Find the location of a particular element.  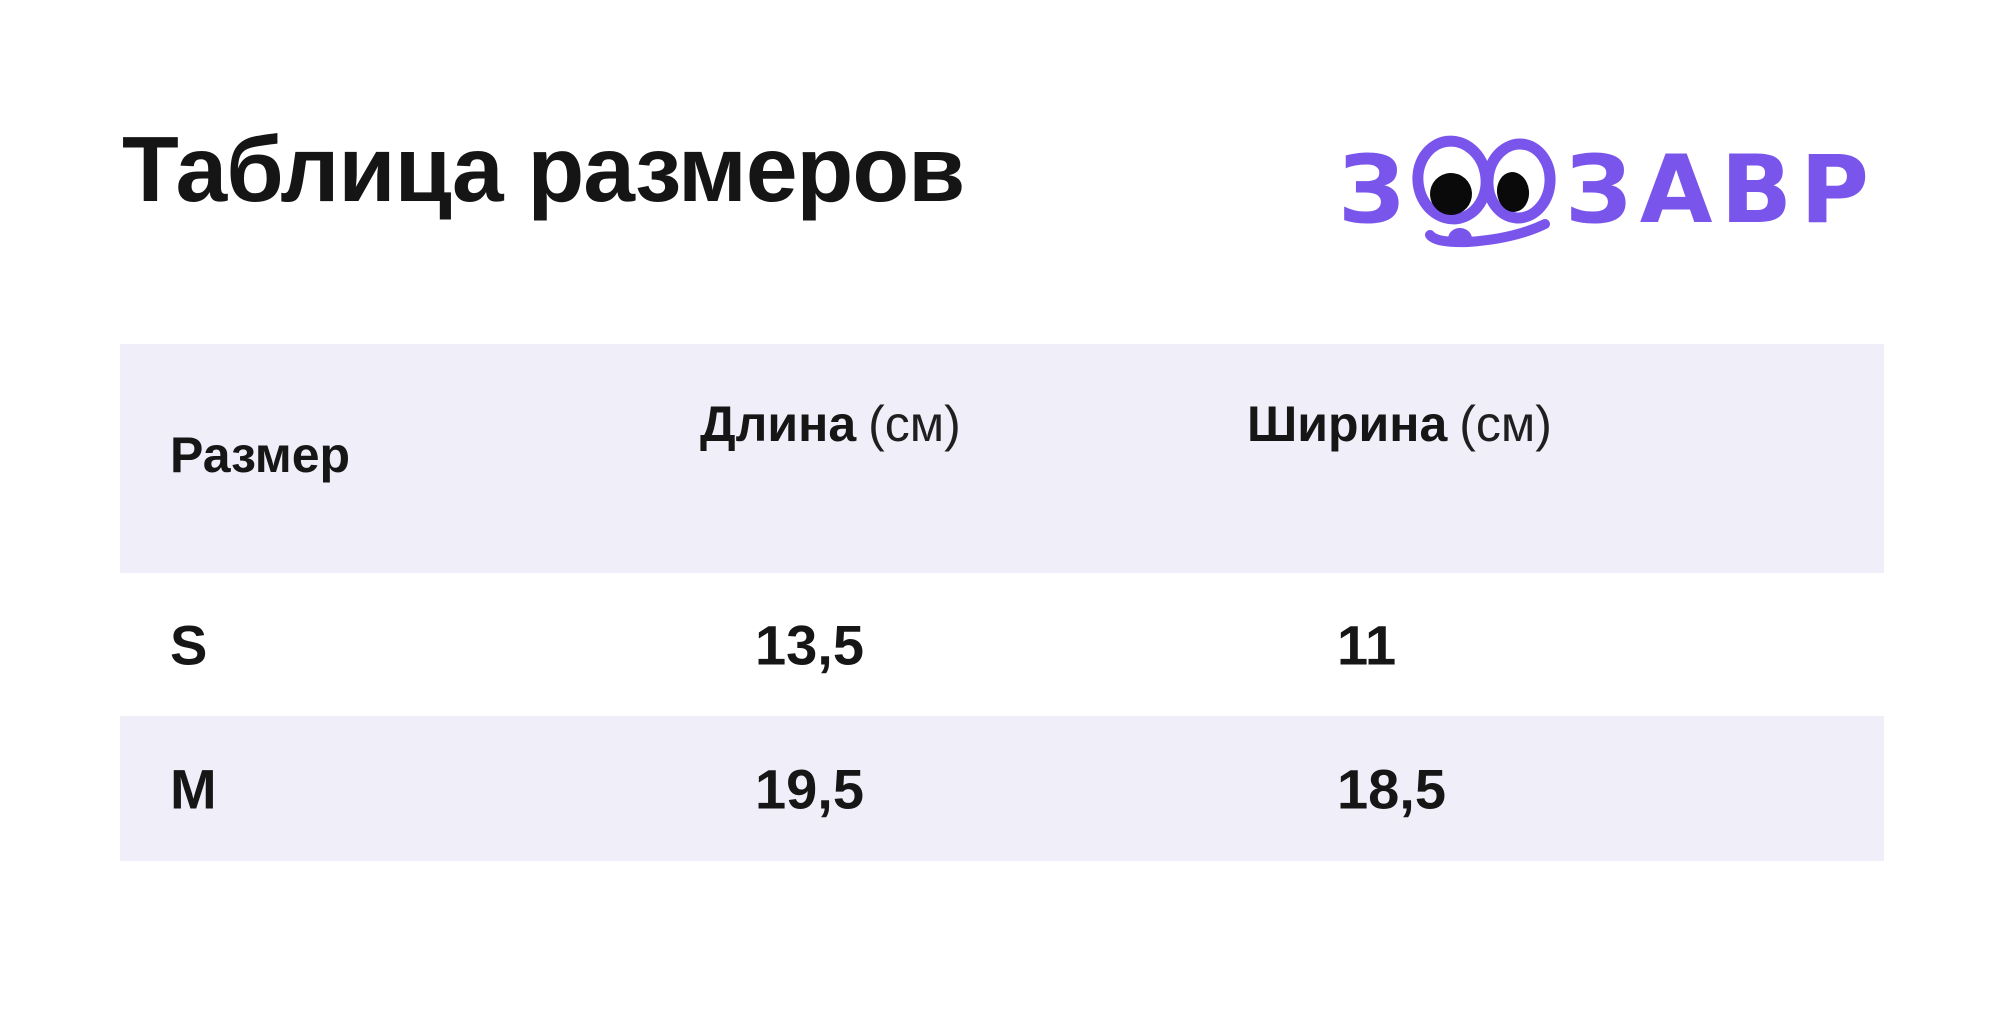

cell-width-s: 11 is located at coordinates (1367, 644).